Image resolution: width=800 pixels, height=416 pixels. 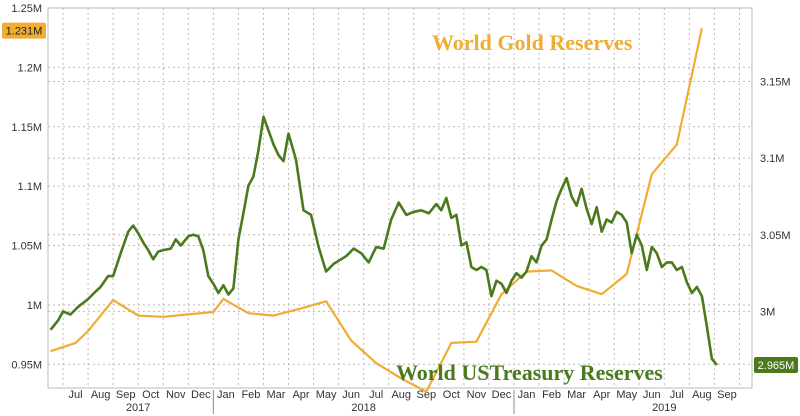 I want to click on year-label: 2019, so click(x=664, y=408).